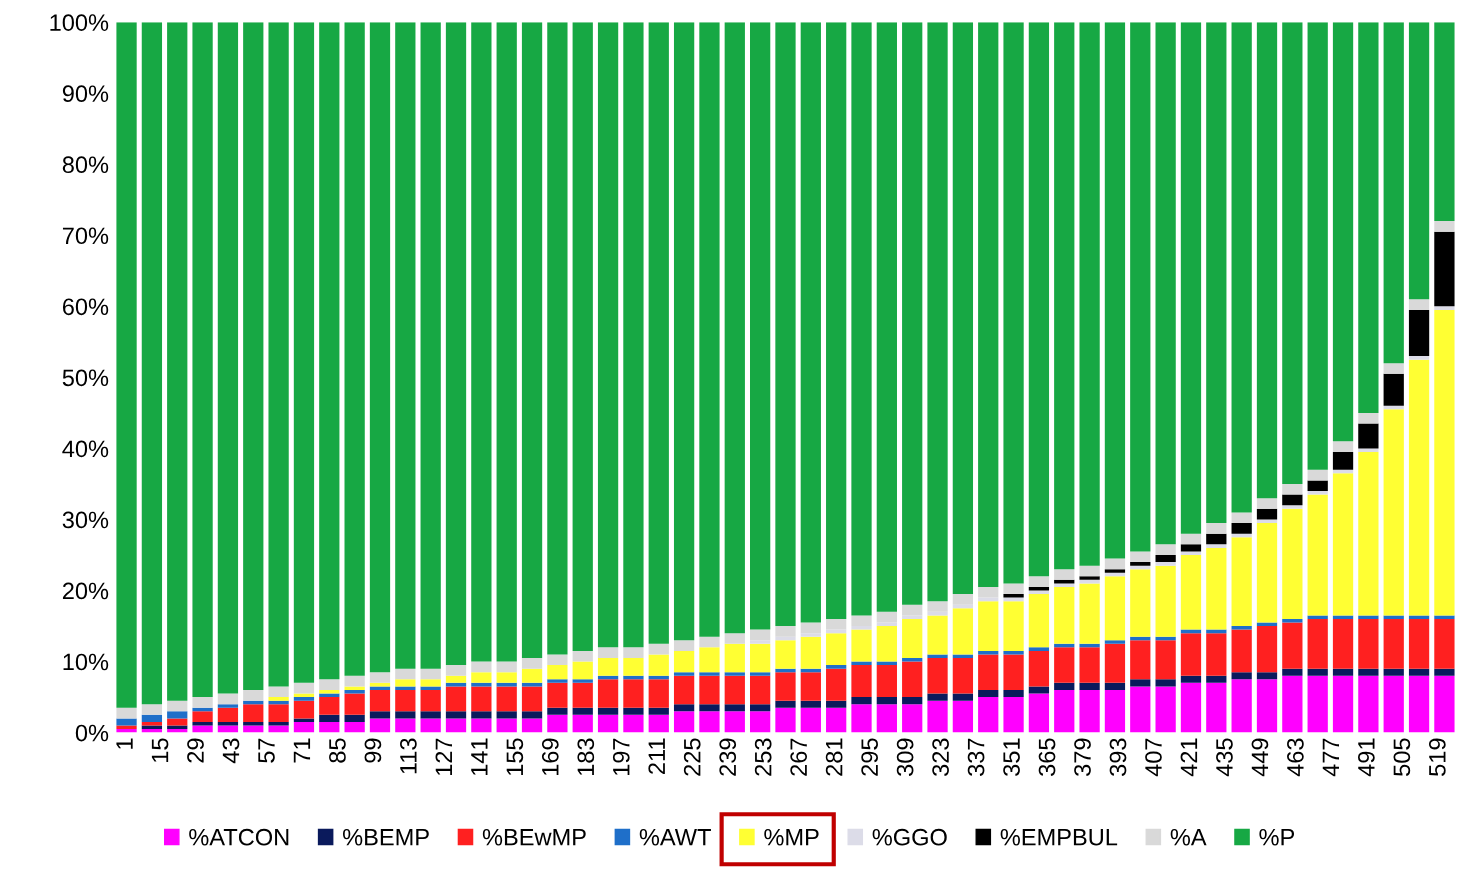 The width and height of the screenshot is (1460, 888). I want to click on x-tick-label: 393, so click(1118, 757).